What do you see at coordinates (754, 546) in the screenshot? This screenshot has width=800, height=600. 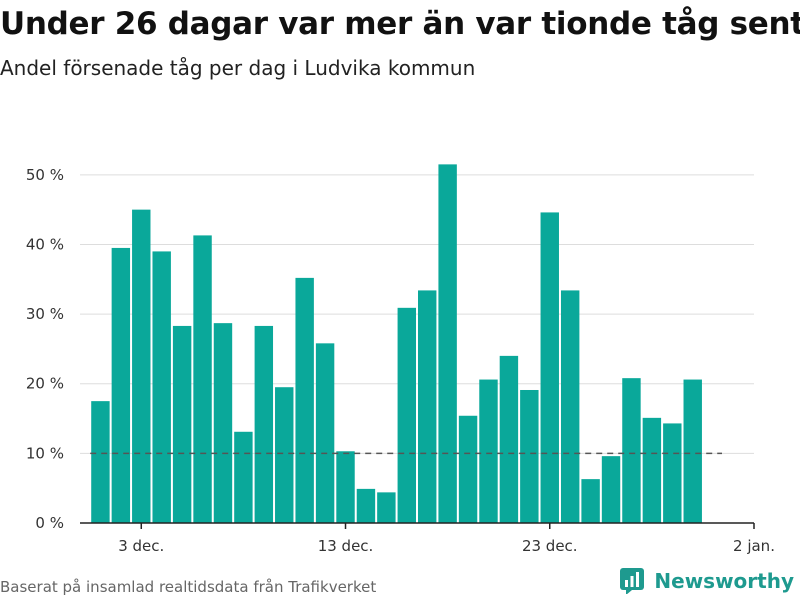 I see `x-tick-label: 2 jan.` at bounding box center [754, 546].